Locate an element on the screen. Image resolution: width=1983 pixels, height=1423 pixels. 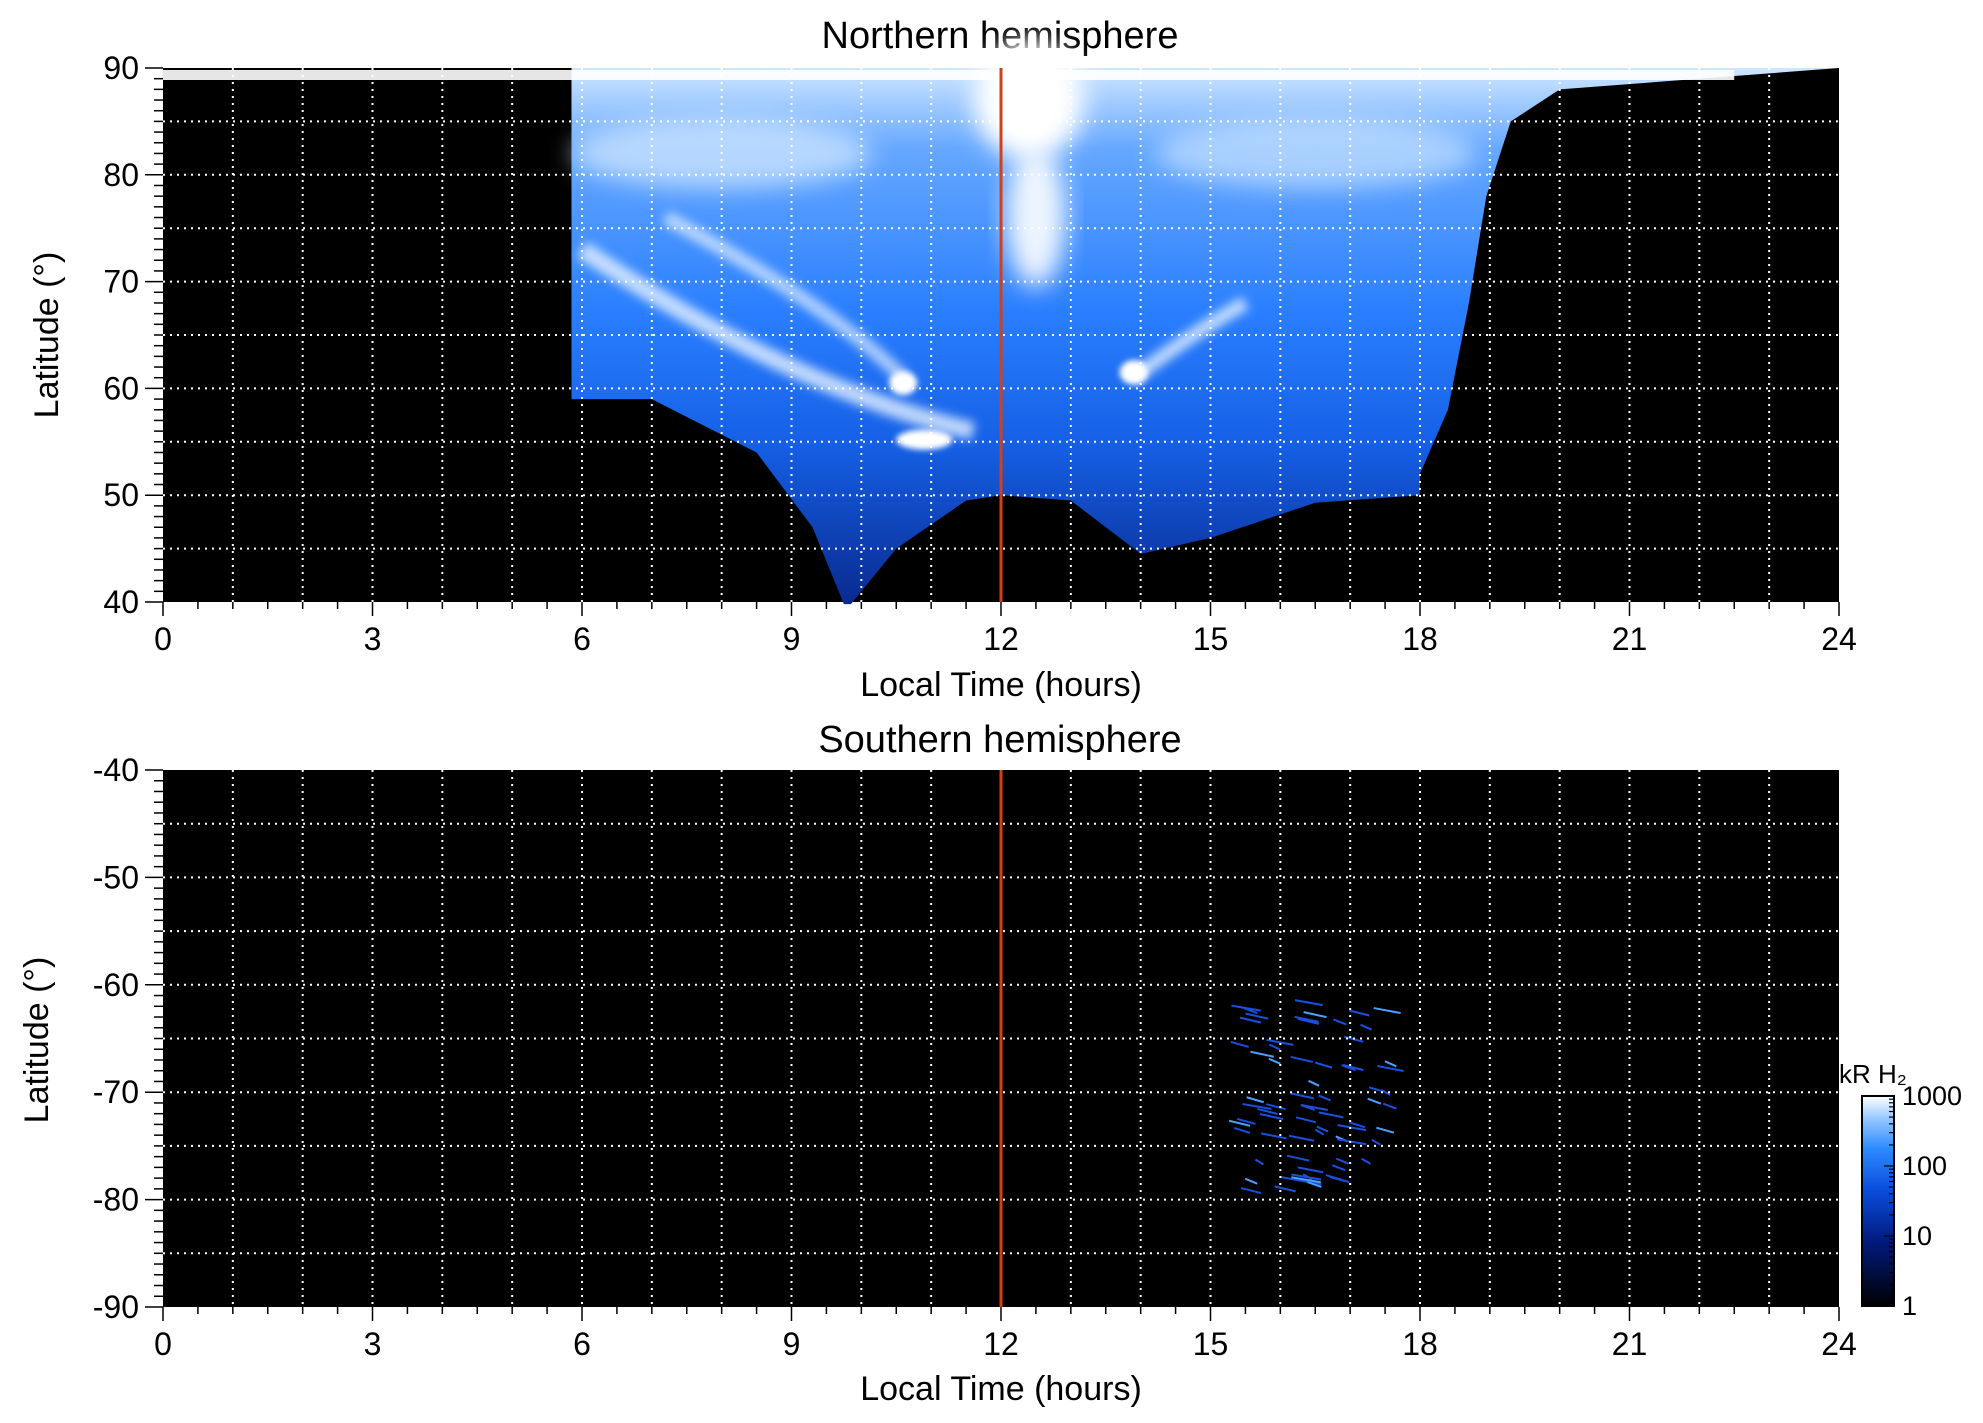
southern-y-tick-label: -90 is located at coordinates (116, 1307).